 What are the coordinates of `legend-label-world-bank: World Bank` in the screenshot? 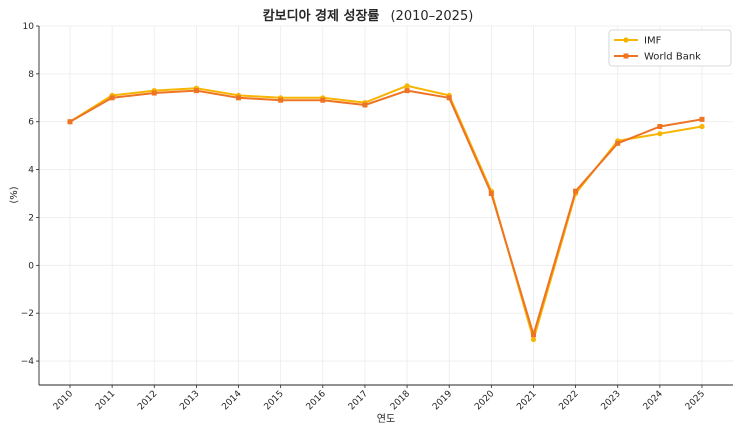 It's located at (672, 57).